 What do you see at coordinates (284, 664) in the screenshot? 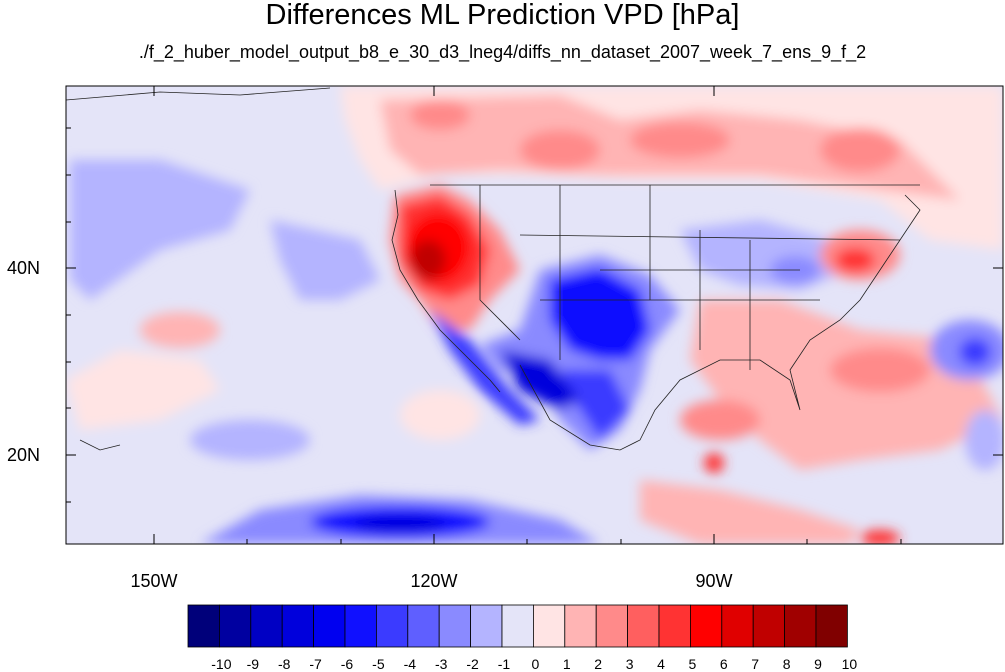
I see `colorbar-tick-label: -8` at bounding box center [284, 664].